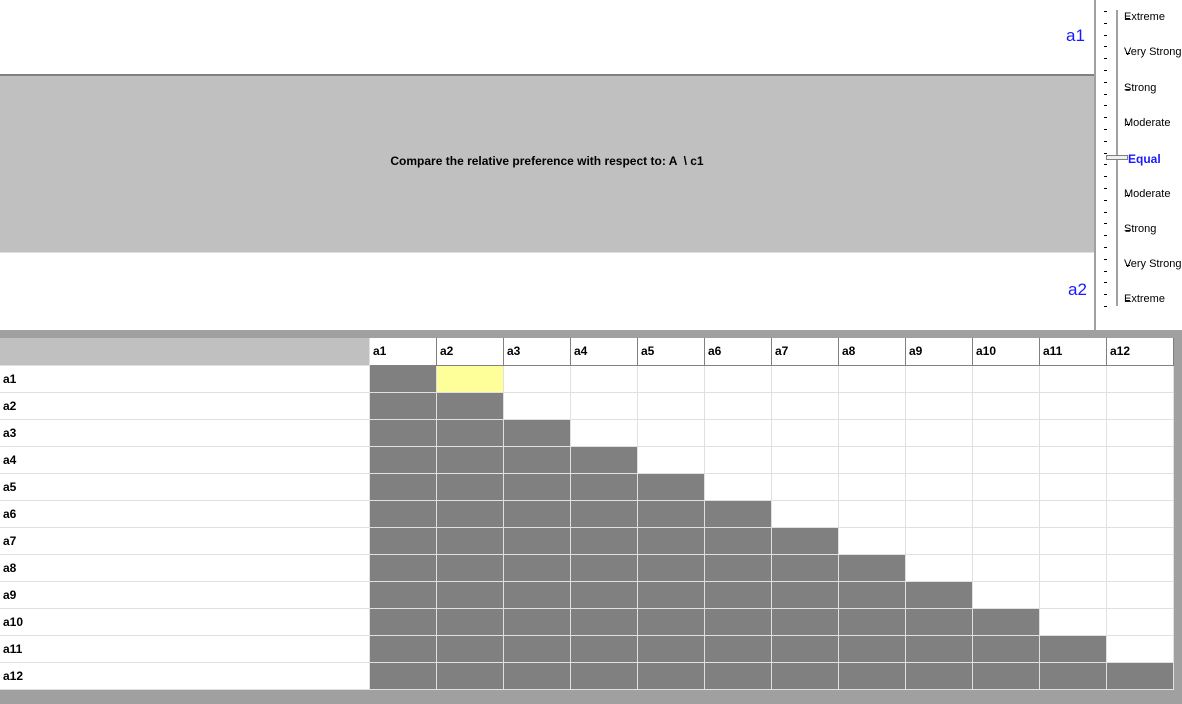 Image resolution: width=1182 pixels, height=704 pixels. Describe the element at coordinates (185, 541) in the screenshot. I see `row-header: a7` at that location.